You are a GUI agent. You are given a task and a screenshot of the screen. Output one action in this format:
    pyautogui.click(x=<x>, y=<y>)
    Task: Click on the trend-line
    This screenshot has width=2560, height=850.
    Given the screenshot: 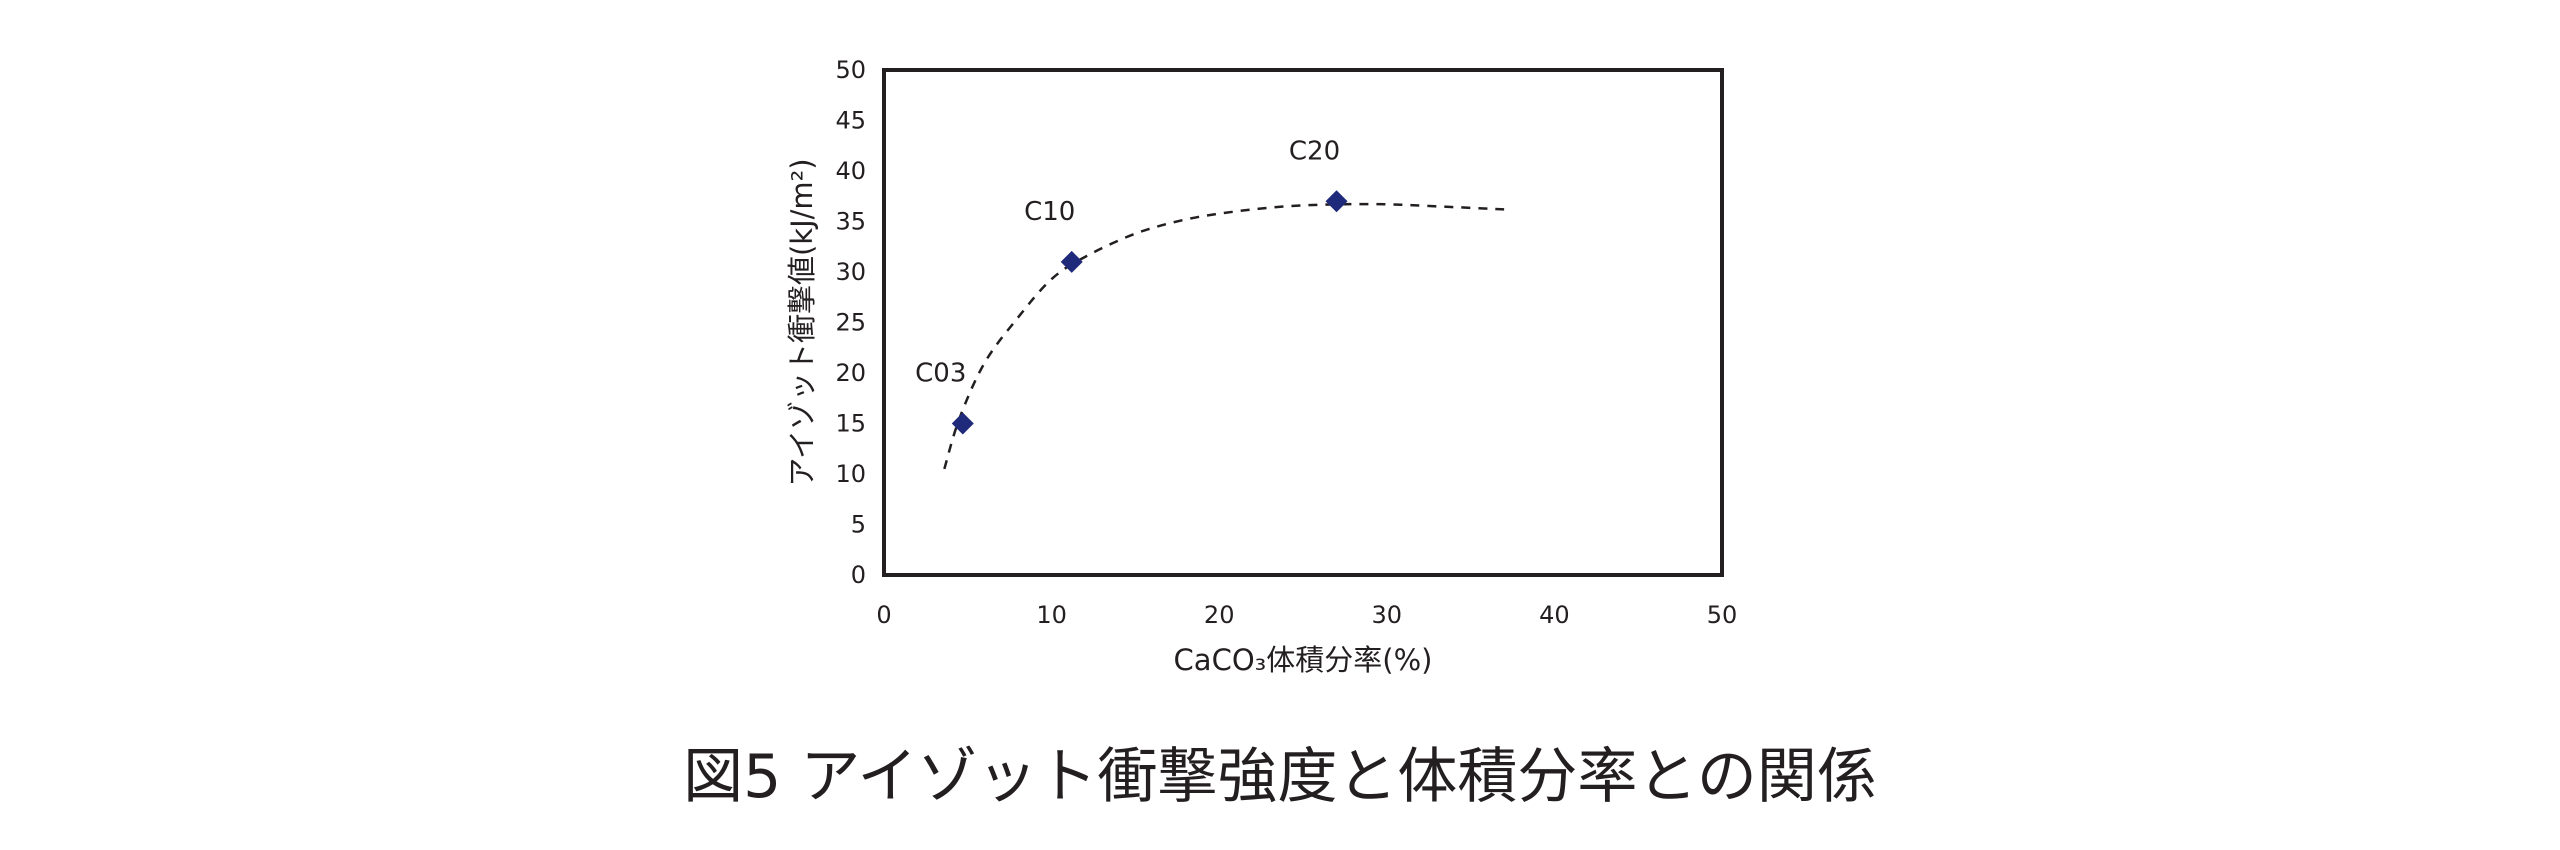 What is the action you would take?
    pyautogui.click(x=1224, y=336)
    